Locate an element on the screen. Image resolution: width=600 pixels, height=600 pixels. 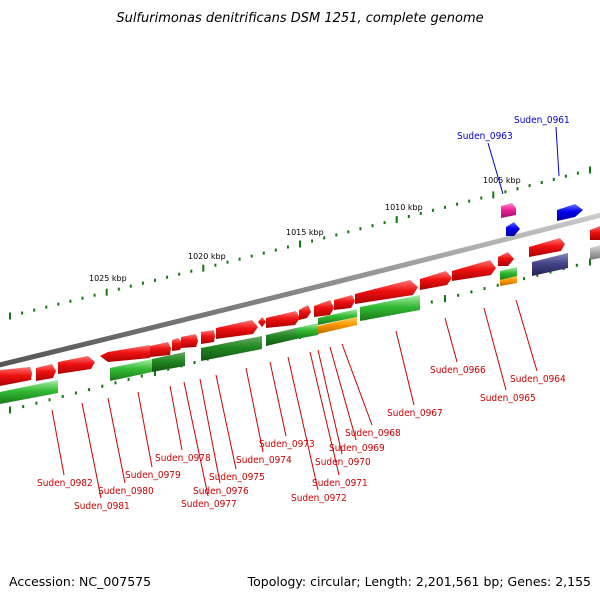
gene-label-suden-0974: Suden_0974 is located at coordinates (264, 460).